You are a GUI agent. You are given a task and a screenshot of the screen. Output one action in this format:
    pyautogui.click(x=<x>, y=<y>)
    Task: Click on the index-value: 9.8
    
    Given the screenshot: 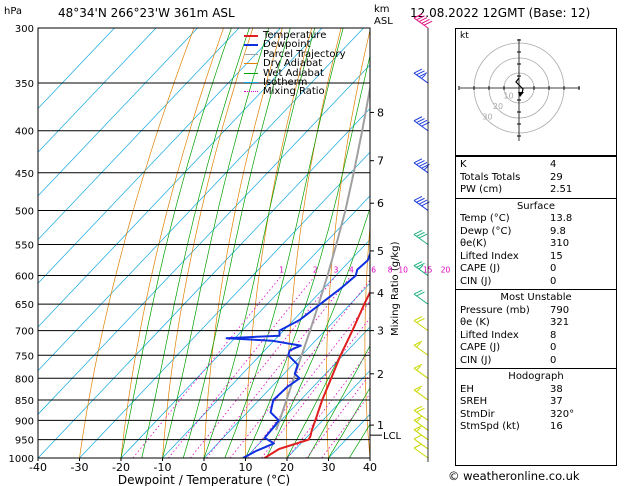 What is the action you would take?
    pyautogui.click(x=558, y=231)
    